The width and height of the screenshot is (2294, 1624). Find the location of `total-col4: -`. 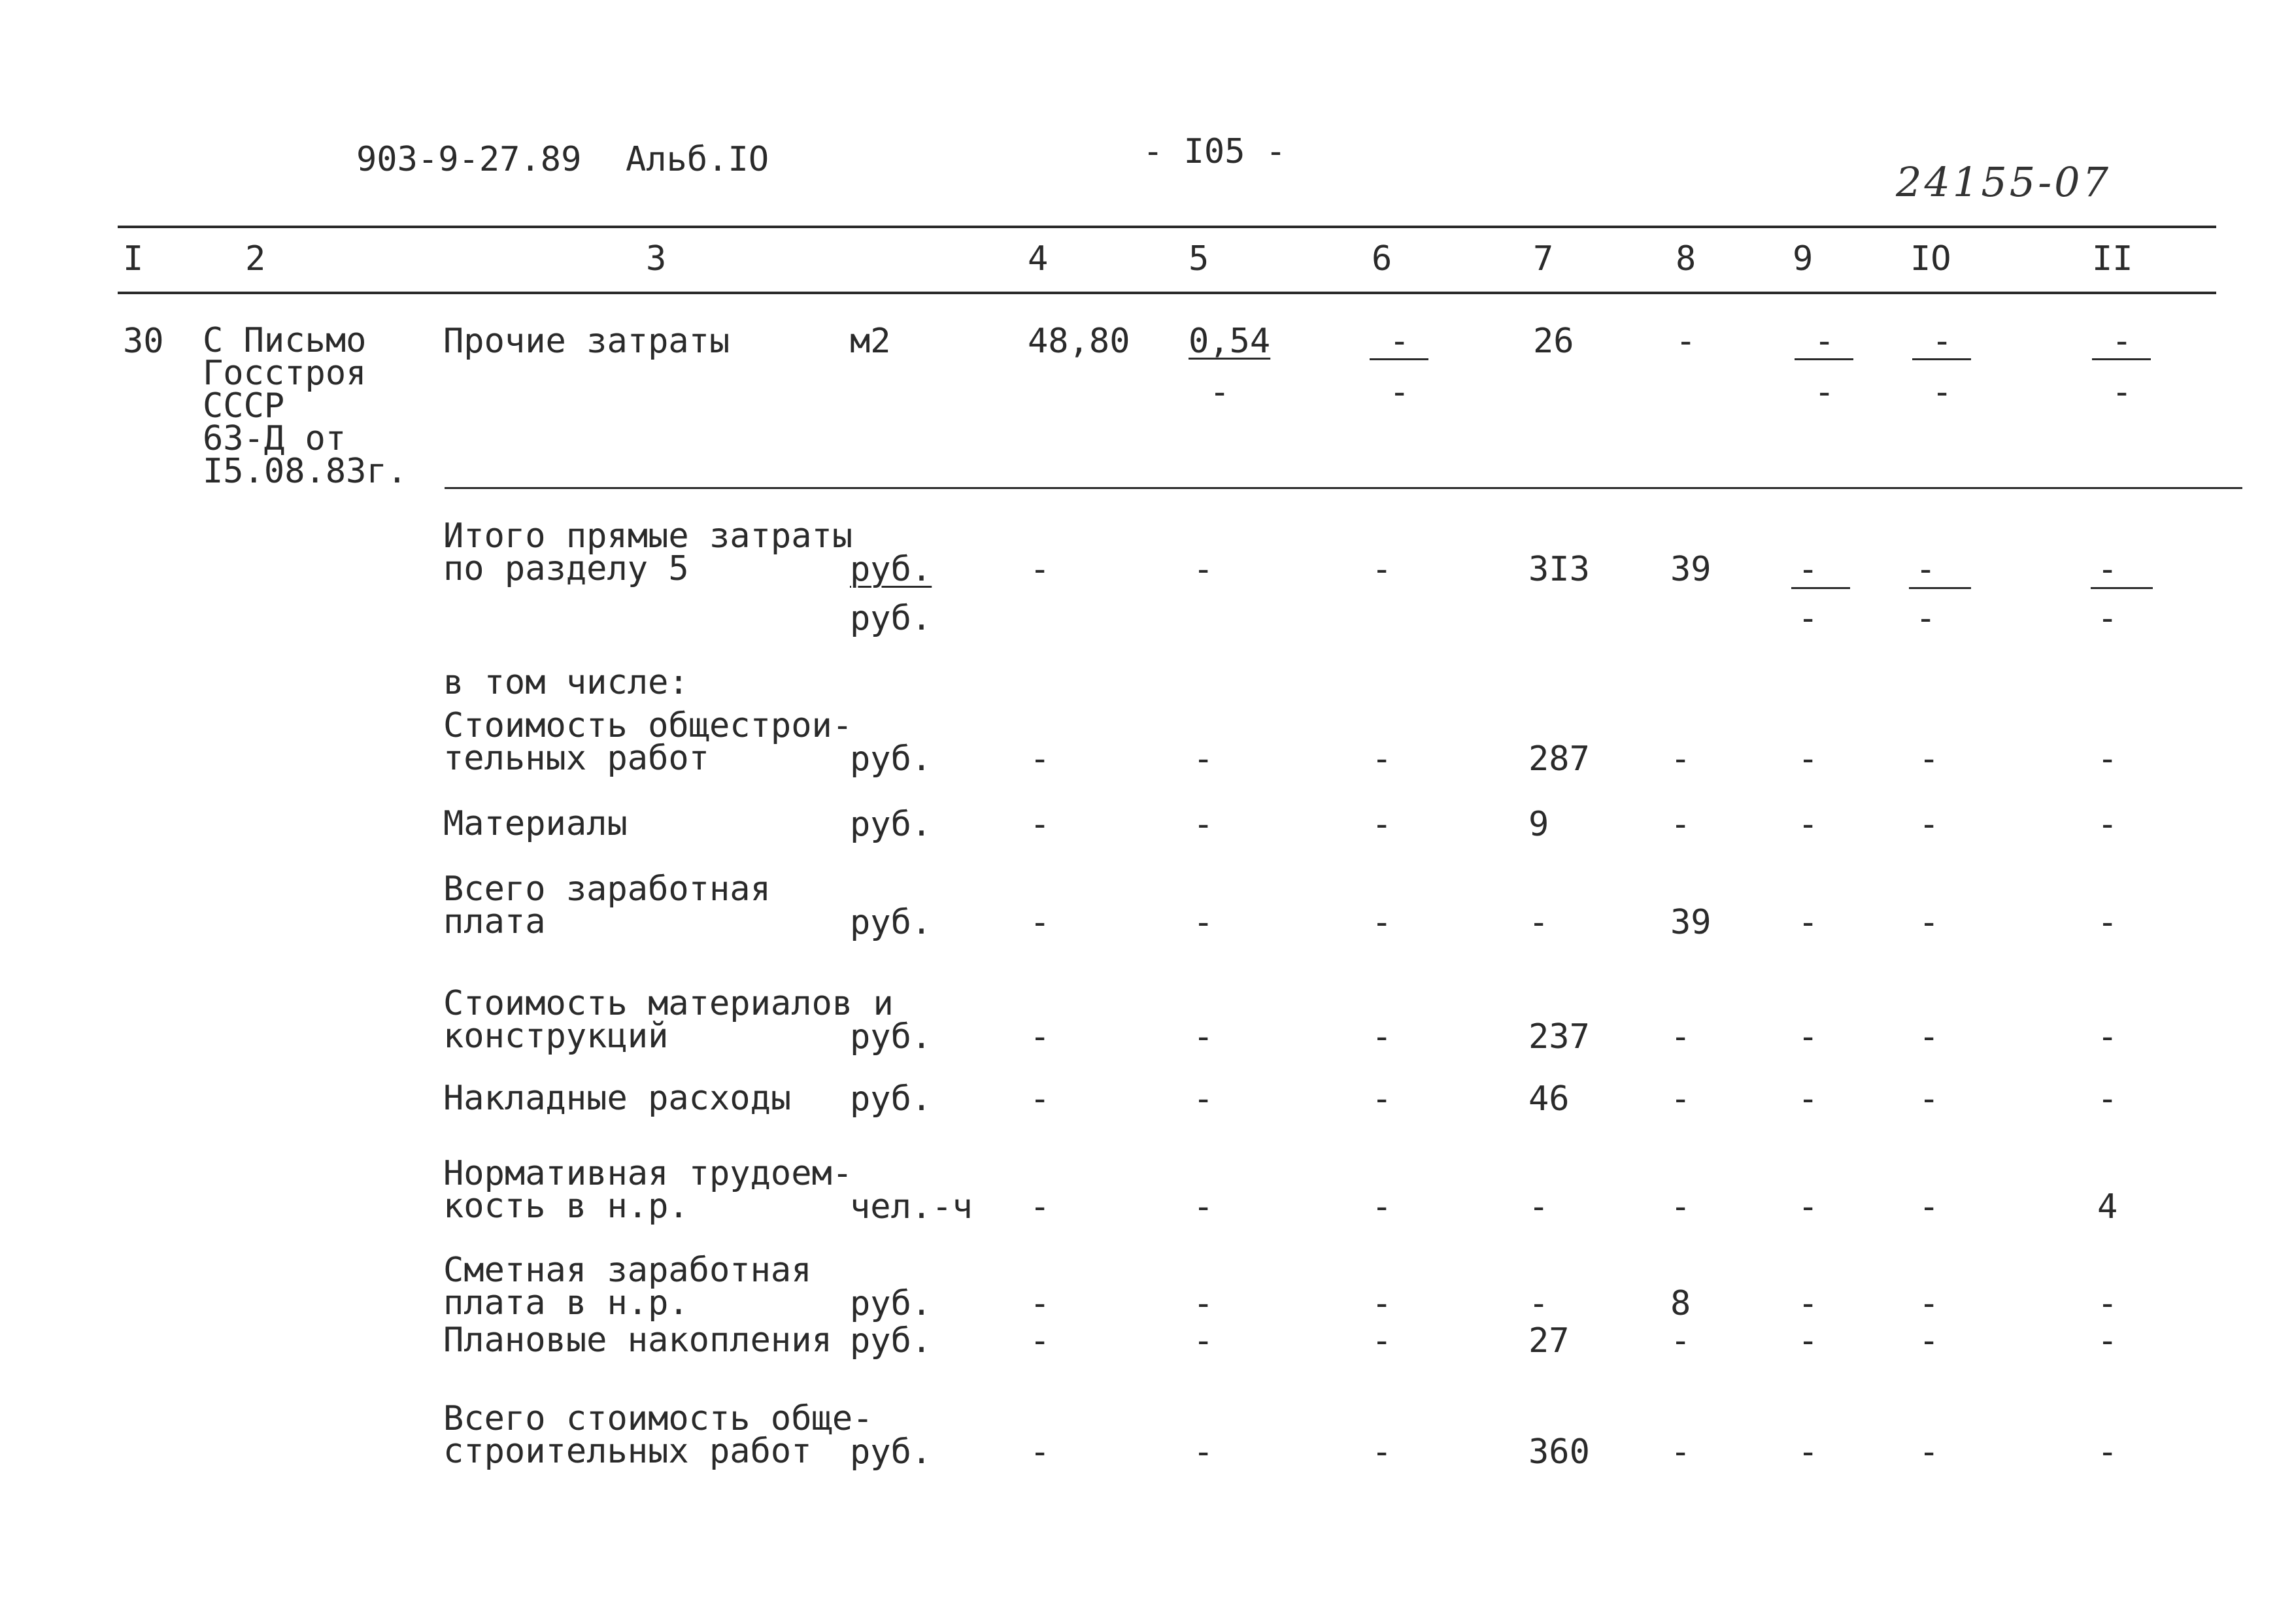

total-col4: - is located at coordinates (1040, 569).